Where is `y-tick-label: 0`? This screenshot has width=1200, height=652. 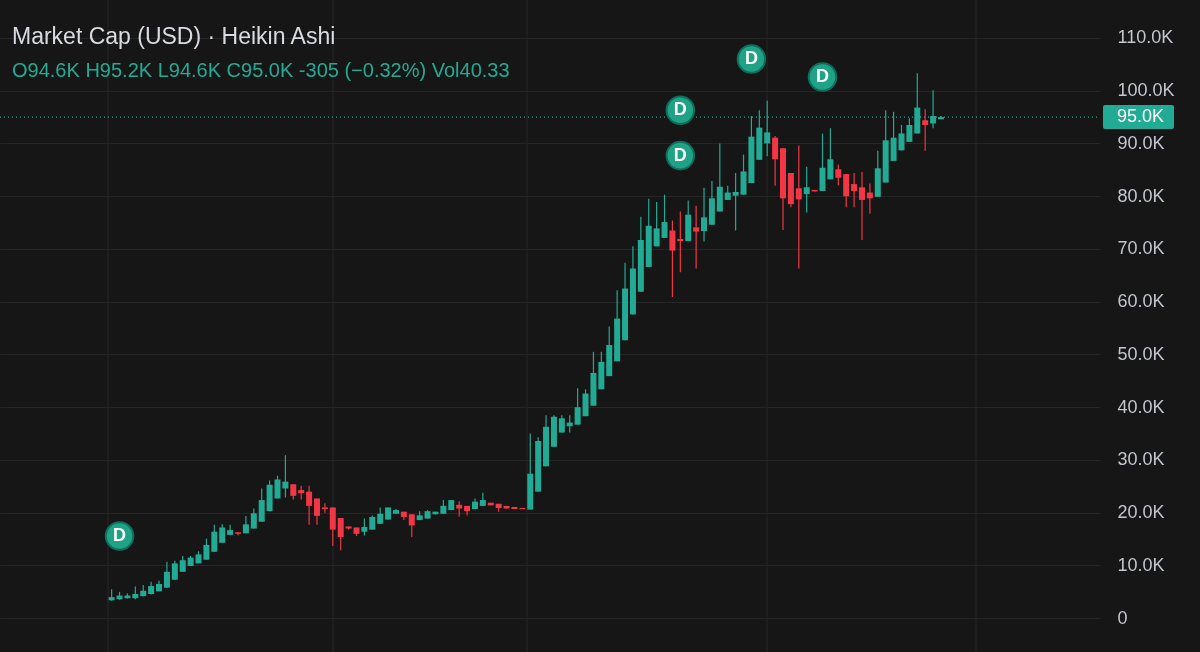 y-tick-label: 0 is located at coordinates (1122, 617).